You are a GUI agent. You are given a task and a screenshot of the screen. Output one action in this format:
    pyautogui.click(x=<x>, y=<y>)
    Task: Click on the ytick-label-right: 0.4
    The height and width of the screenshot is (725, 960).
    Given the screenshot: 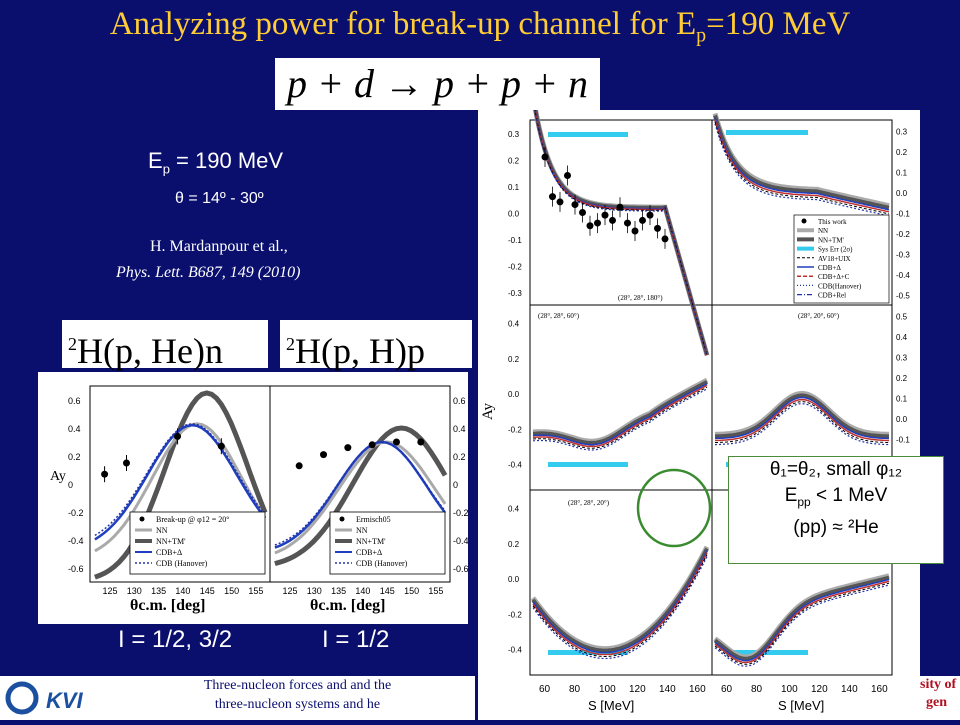 What is the action you would take?
    pyautogui.click(x=459, y=429)
    